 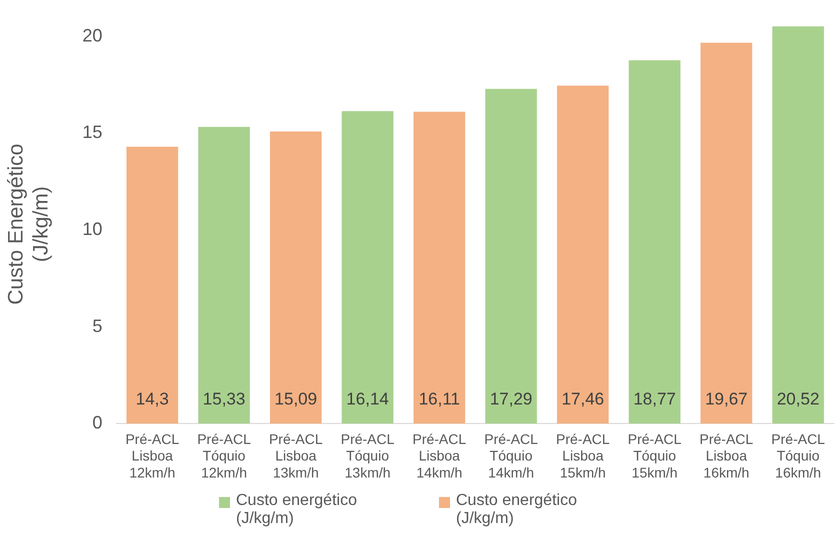 What do you see at coordinates (439, 398) in the screenshot?
I see `data-label: 16,11` at bounding box center [439, 398].